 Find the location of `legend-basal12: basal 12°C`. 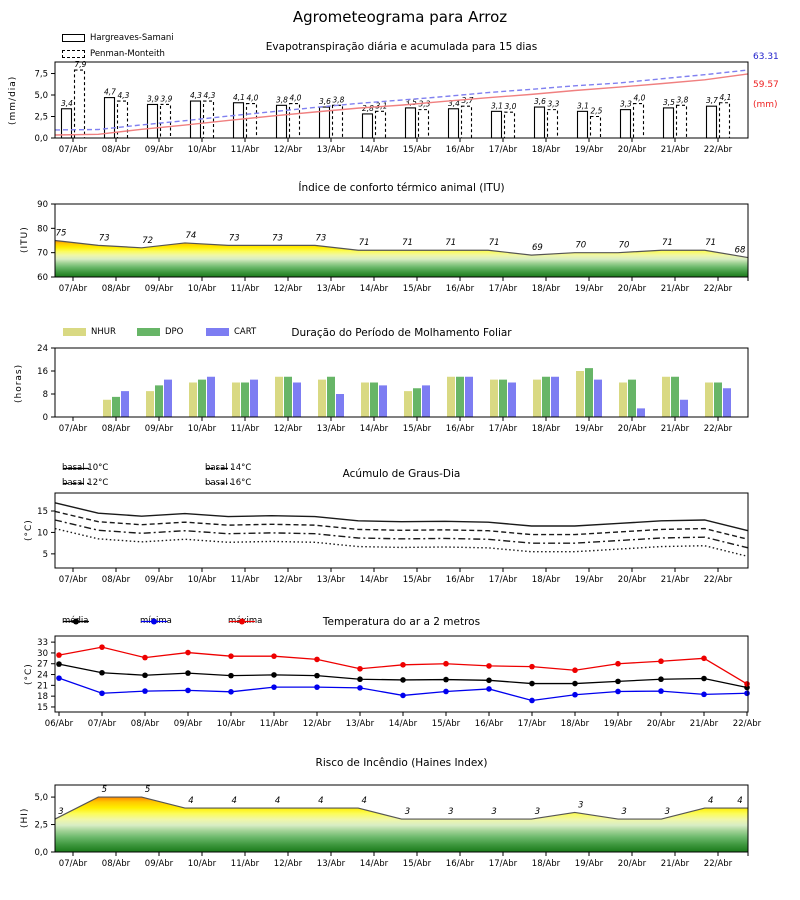

legend-basal12: basal 12°C is located at coordinates (85, 483).